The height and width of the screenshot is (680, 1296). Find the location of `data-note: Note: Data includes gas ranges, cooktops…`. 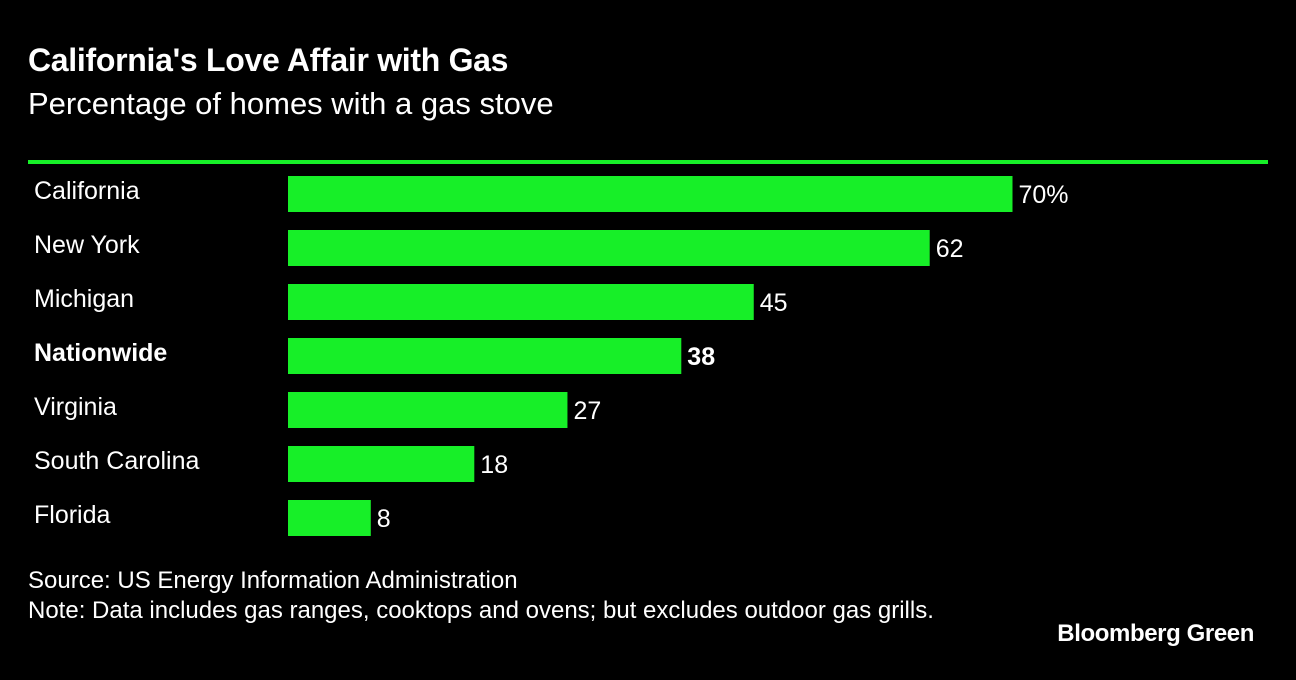

data-note: Note: Data includes gas ranges, cooktops… is located at coordinates (481, 610).